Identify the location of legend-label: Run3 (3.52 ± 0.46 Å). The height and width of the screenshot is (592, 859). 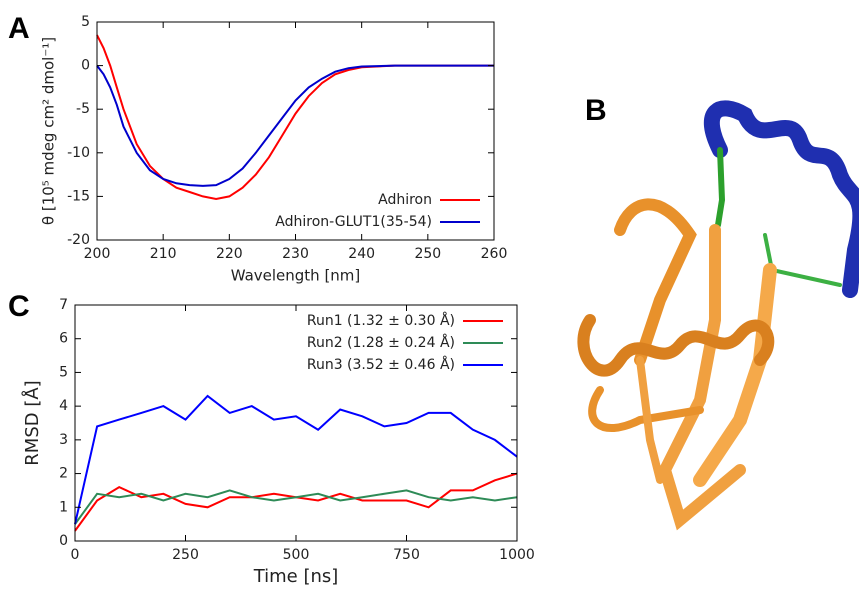
(381, 364).